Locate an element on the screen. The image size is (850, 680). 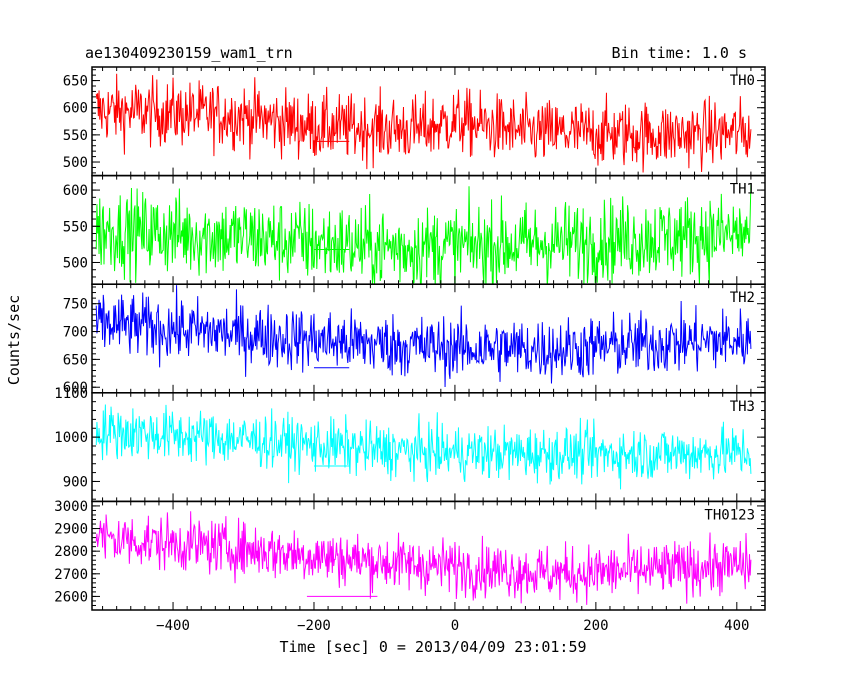
y-tick-label: 2900 is located at coordinates (71, 530).